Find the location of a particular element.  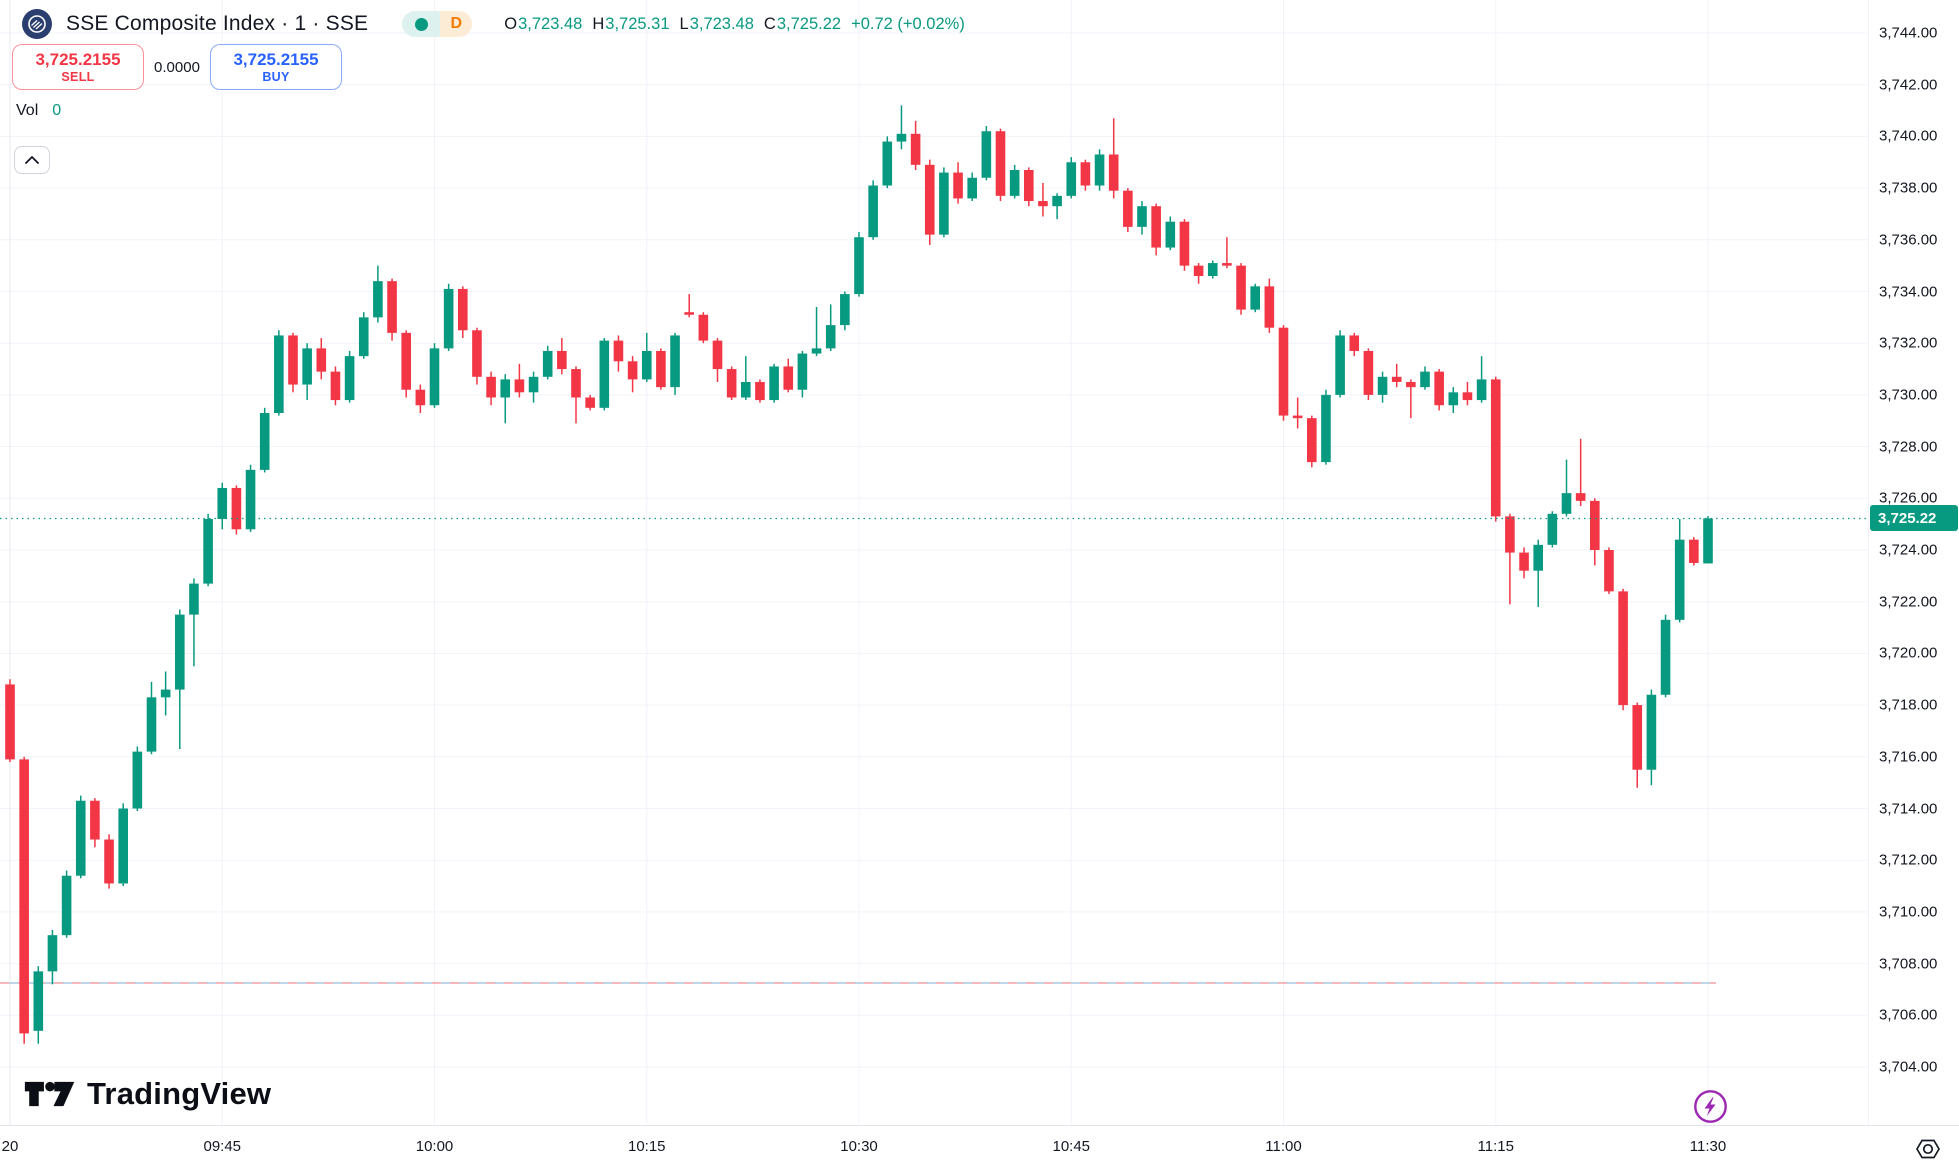

lightning-icon is located at coordinates (1710, 1106).